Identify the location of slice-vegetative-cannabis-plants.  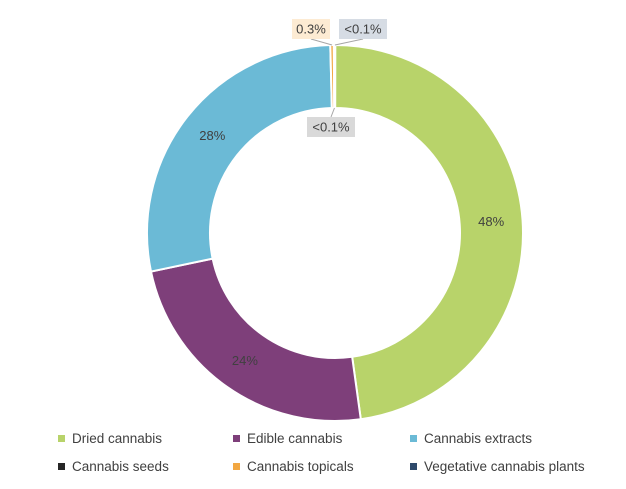
(335, 77).